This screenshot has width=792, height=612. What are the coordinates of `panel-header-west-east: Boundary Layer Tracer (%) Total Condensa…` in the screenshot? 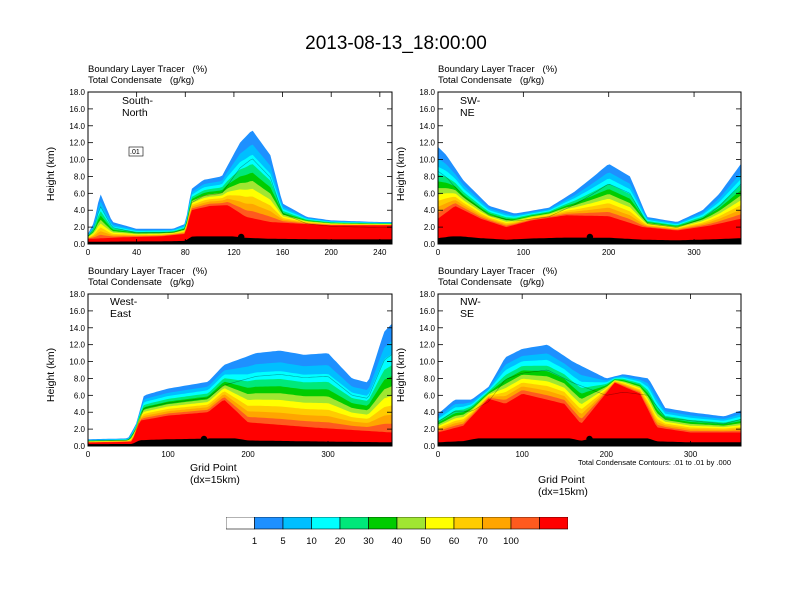 It's located at (147, 277).